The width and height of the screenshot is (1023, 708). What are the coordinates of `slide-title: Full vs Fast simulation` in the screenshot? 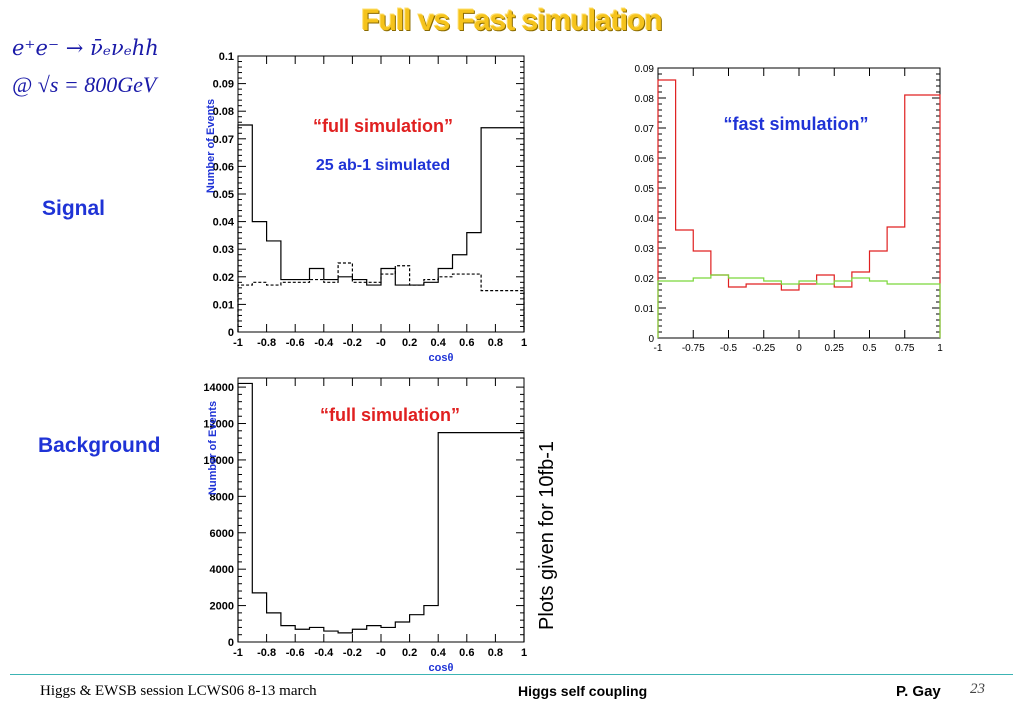 It's located at (511, 20).